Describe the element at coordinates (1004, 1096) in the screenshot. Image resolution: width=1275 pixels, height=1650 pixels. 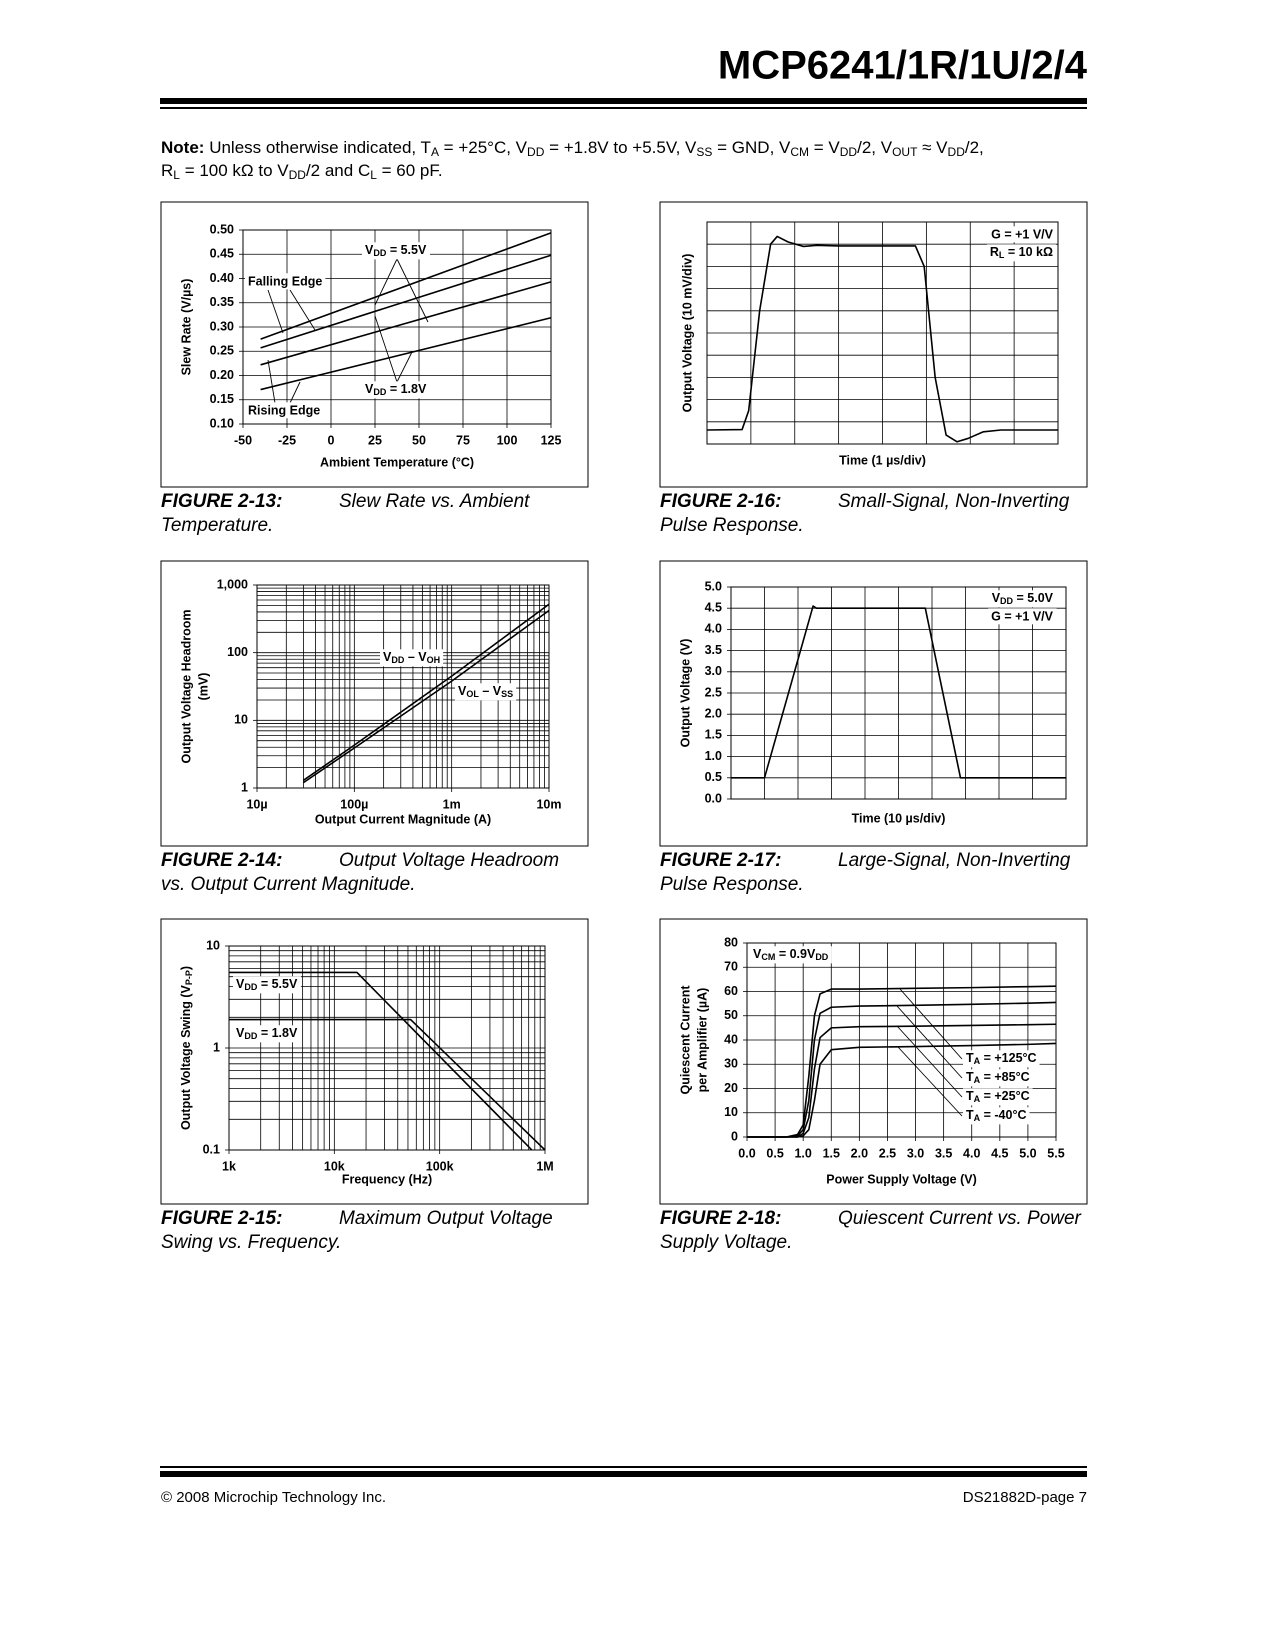
I see `text-part: = +25°C` at that location.